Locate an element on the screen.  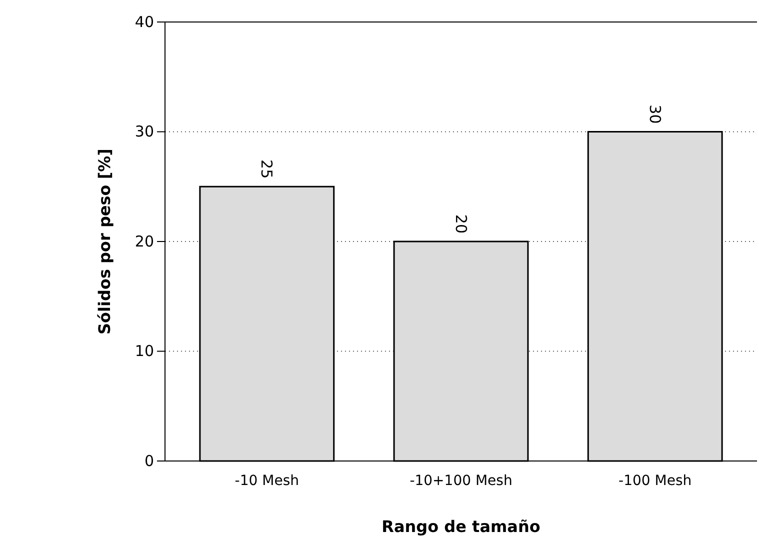
data-label: 20 is located at coordinates (461, 224).